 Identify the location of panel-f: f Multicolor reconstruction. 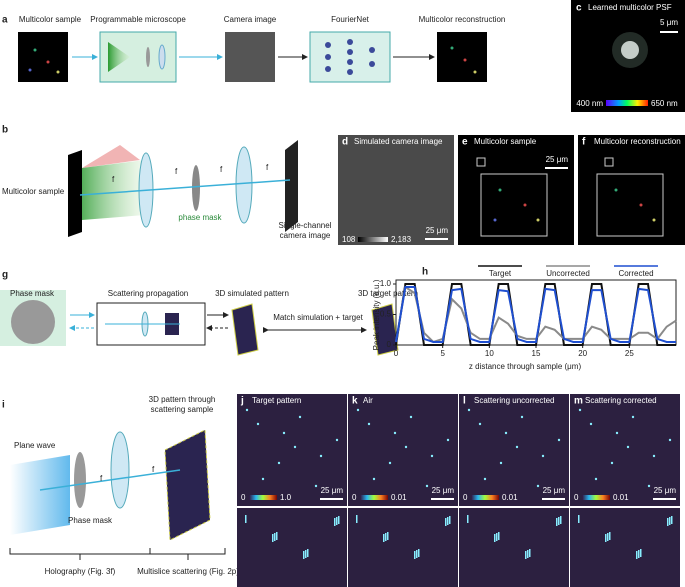
(631, 190).